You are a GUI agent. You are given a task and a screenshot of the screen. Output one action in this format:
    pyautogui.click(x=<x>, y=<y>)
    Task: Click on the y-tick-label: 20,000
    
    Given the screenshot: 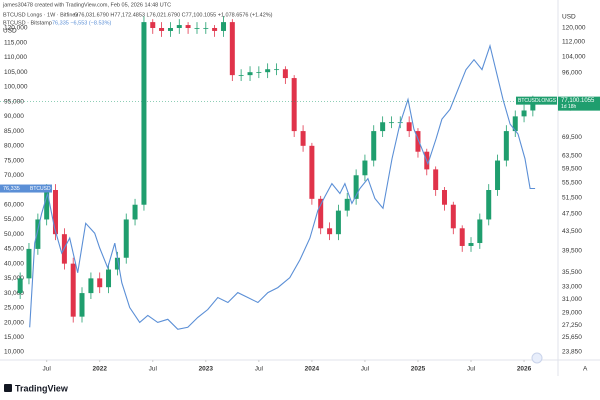 What is the action you would take?
    pyautogui.click(x=14, y=322)
    